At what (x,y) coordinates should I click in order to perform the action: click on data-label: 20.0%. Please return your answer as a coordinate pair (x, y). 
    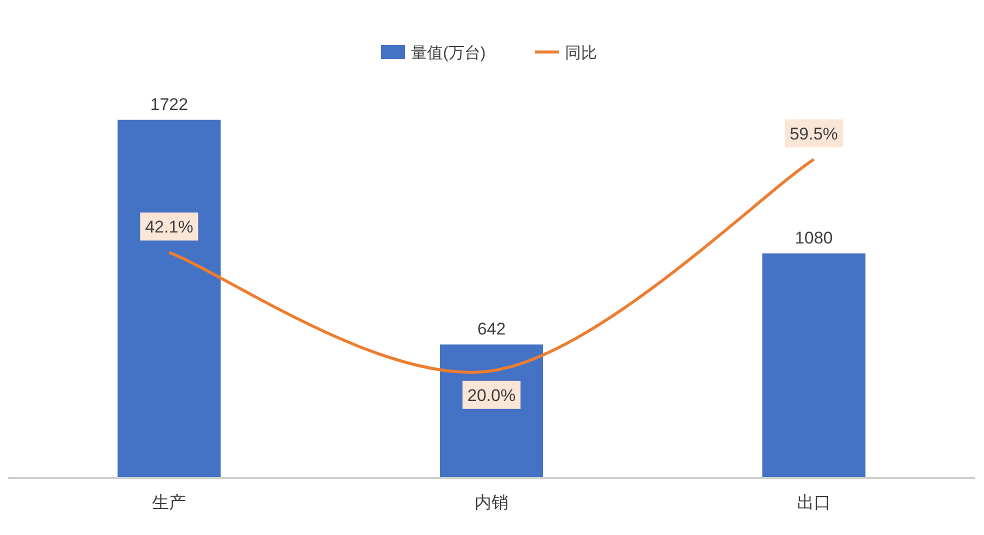
    Looking at the image, I should click on (491, 395).